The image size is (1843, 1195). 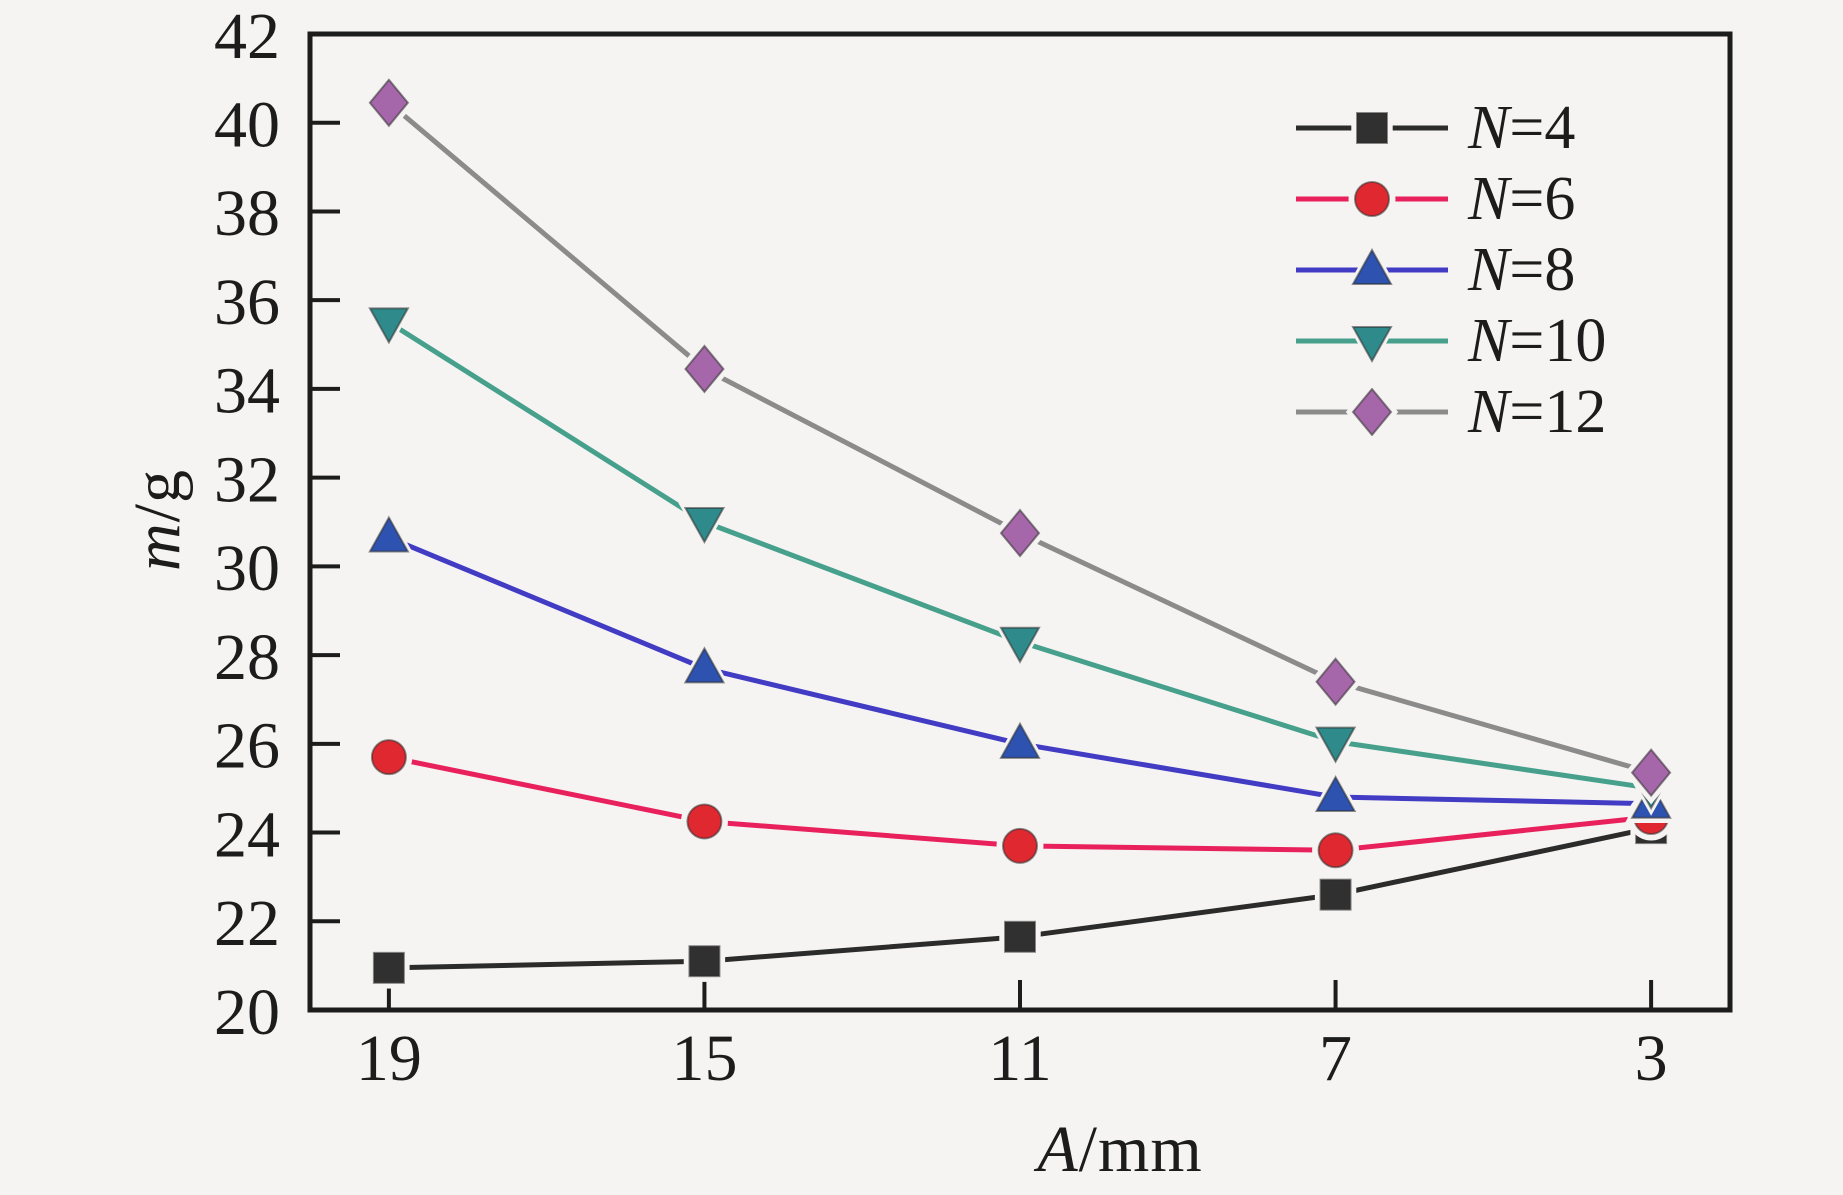 I want to click on legend-swatch-n6, so click(x=1372, y=198).